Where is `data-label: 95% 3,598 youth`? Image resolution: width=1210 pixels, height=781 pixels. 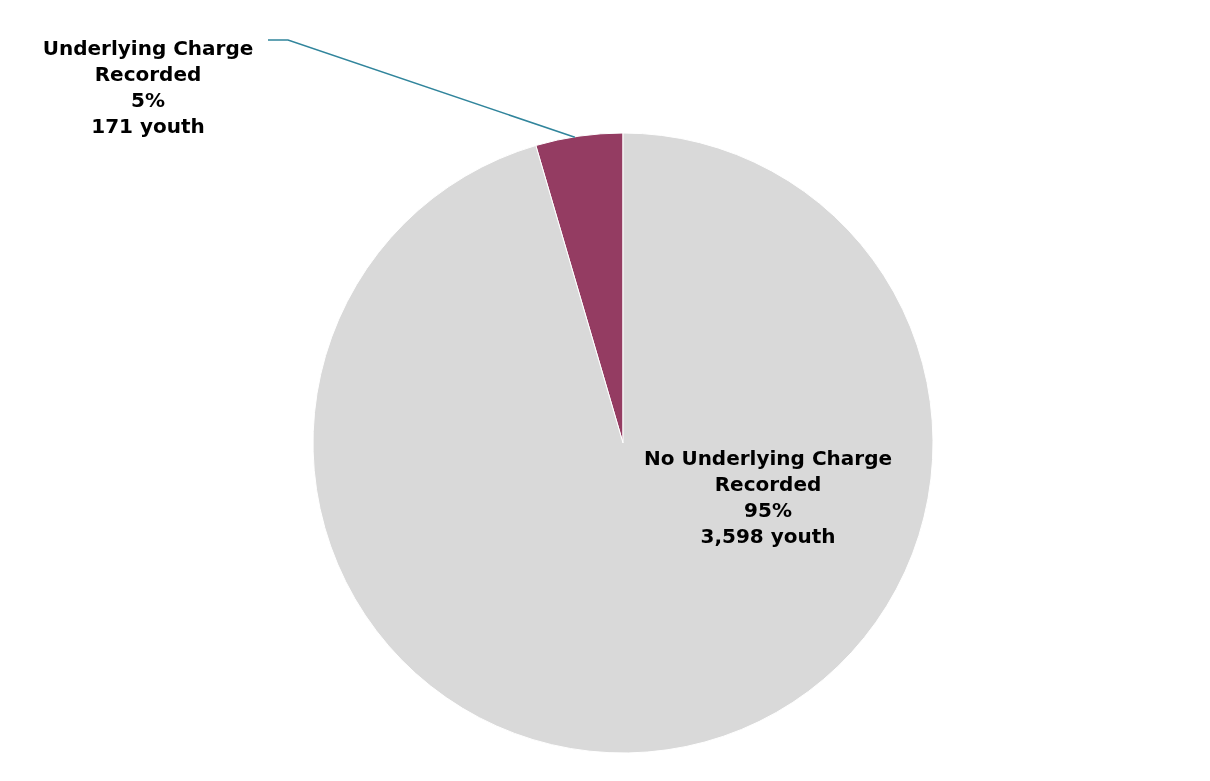
data-label: 95% 3,598 youth is located at coordinates (768, 522).